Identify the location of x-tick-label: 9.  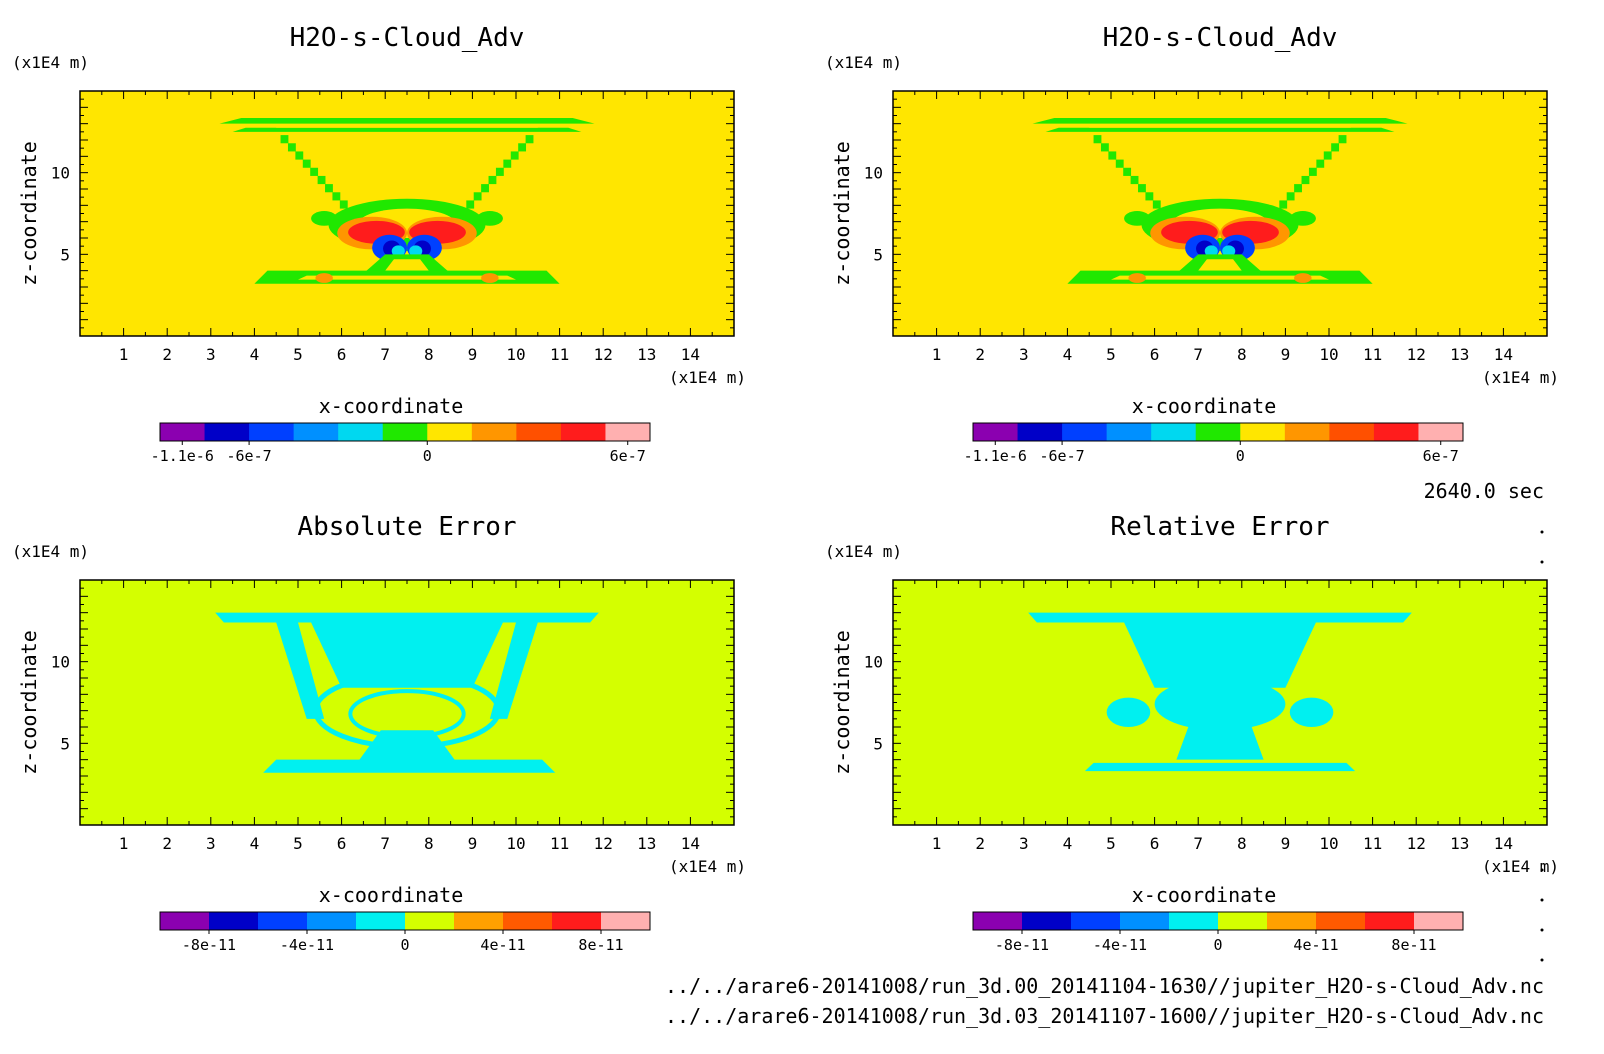
(1286, 843).